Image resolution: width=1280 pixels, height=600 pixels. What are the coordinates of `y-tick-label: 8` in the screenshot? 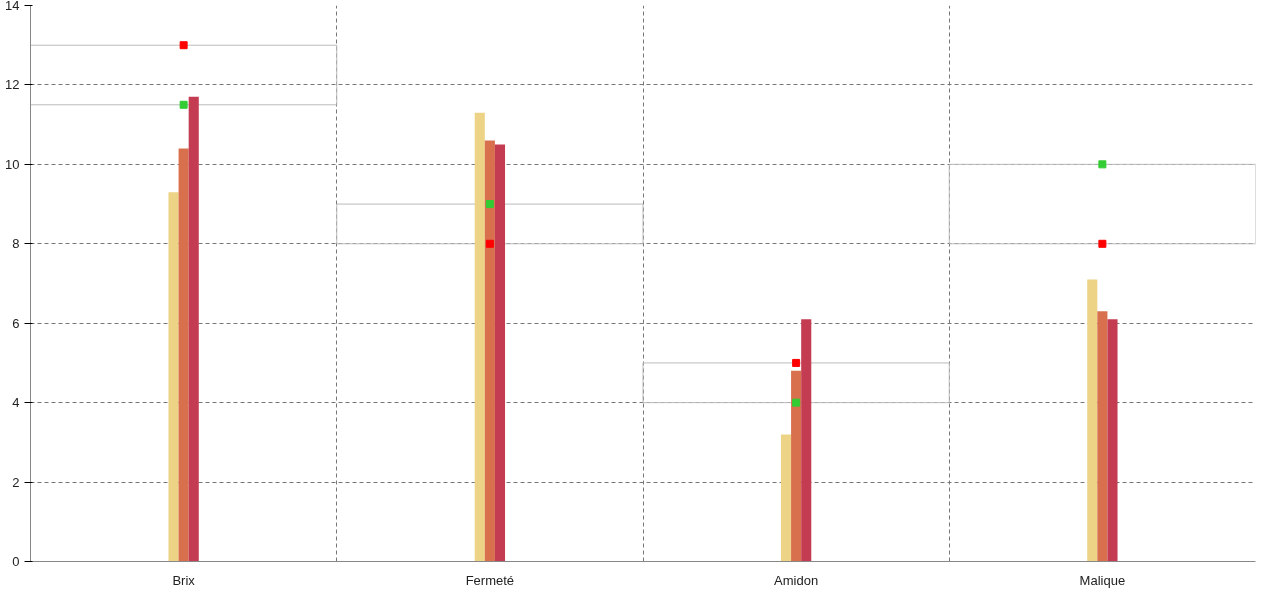 It's located at (16, 244).